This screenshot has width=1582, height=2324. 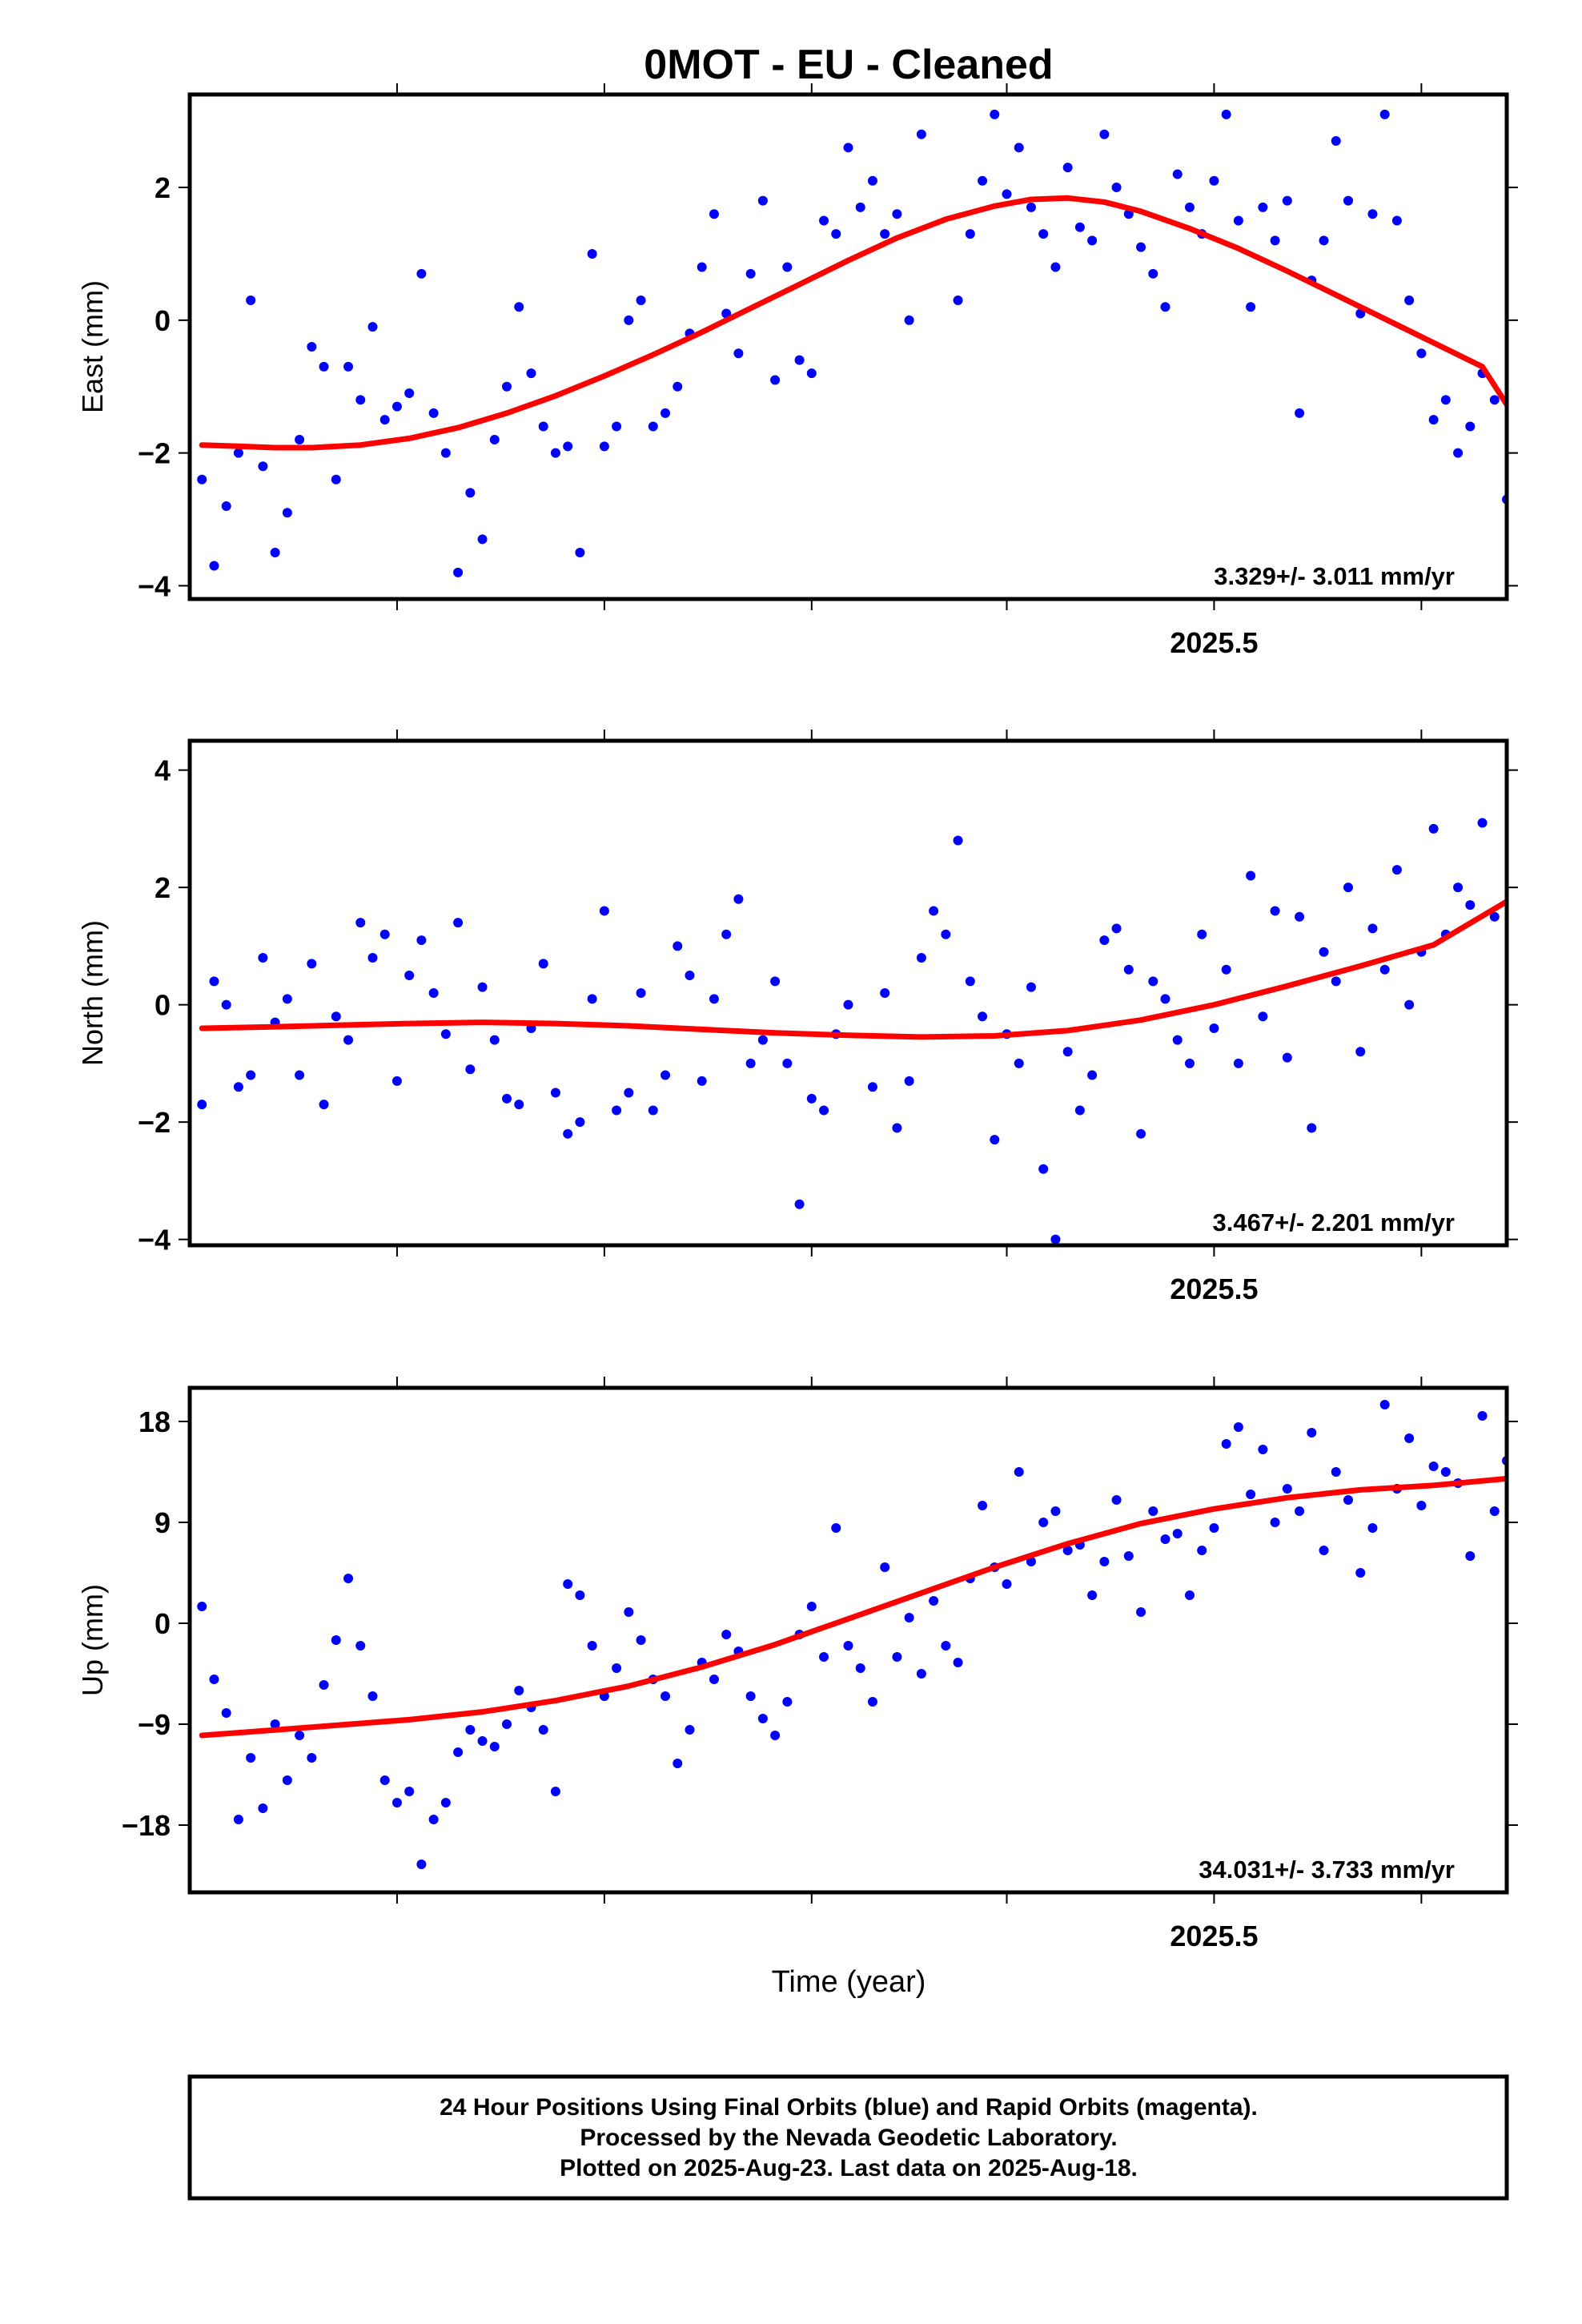 What do you see at coordinates (1334, 1222) in the screenshot?
I see `velocity-rate-label: 3.467+/- 2.201 mm/yr` at bounding box center [1334, 1222].